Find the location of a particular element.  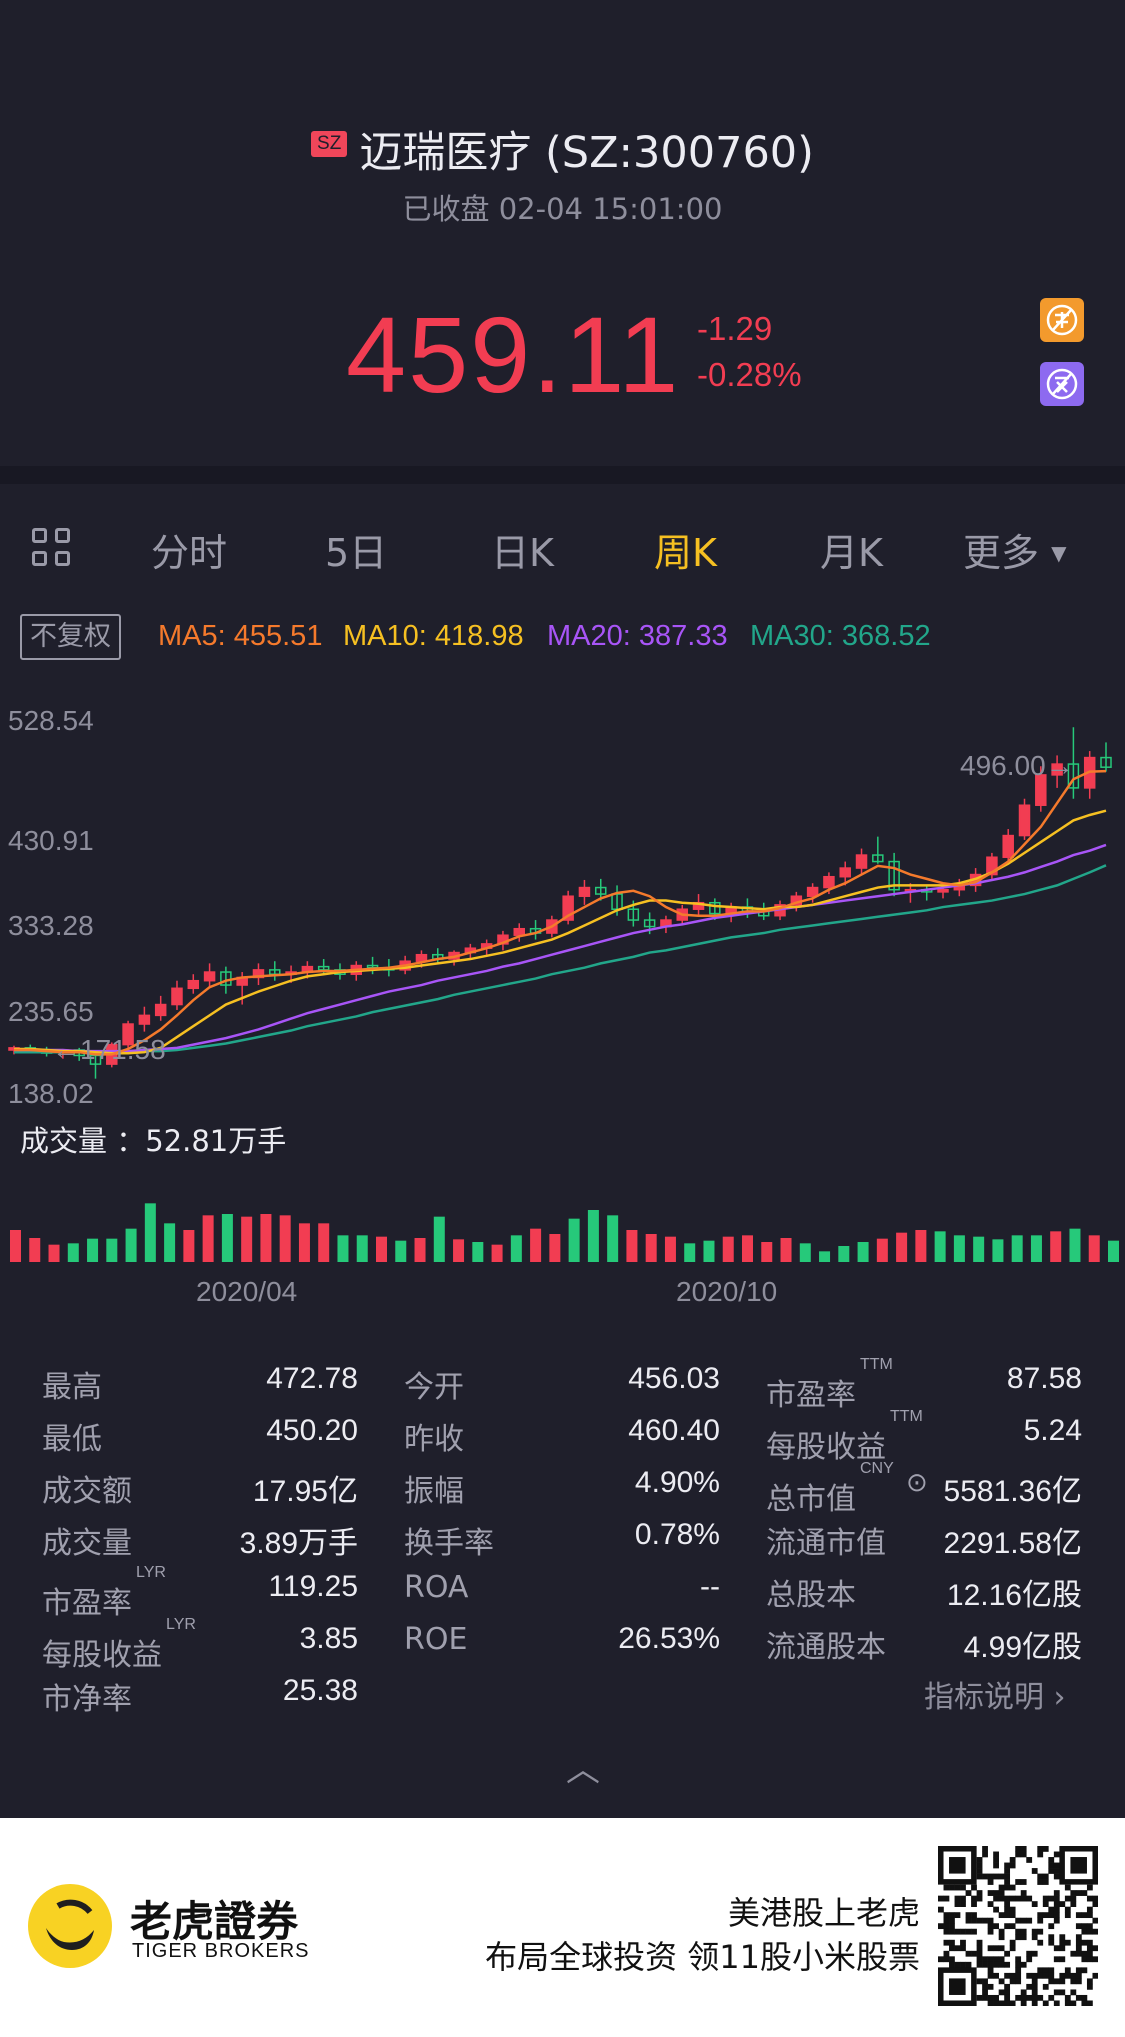

stat-value: 450.20 is located at coordinates (312, 1430).